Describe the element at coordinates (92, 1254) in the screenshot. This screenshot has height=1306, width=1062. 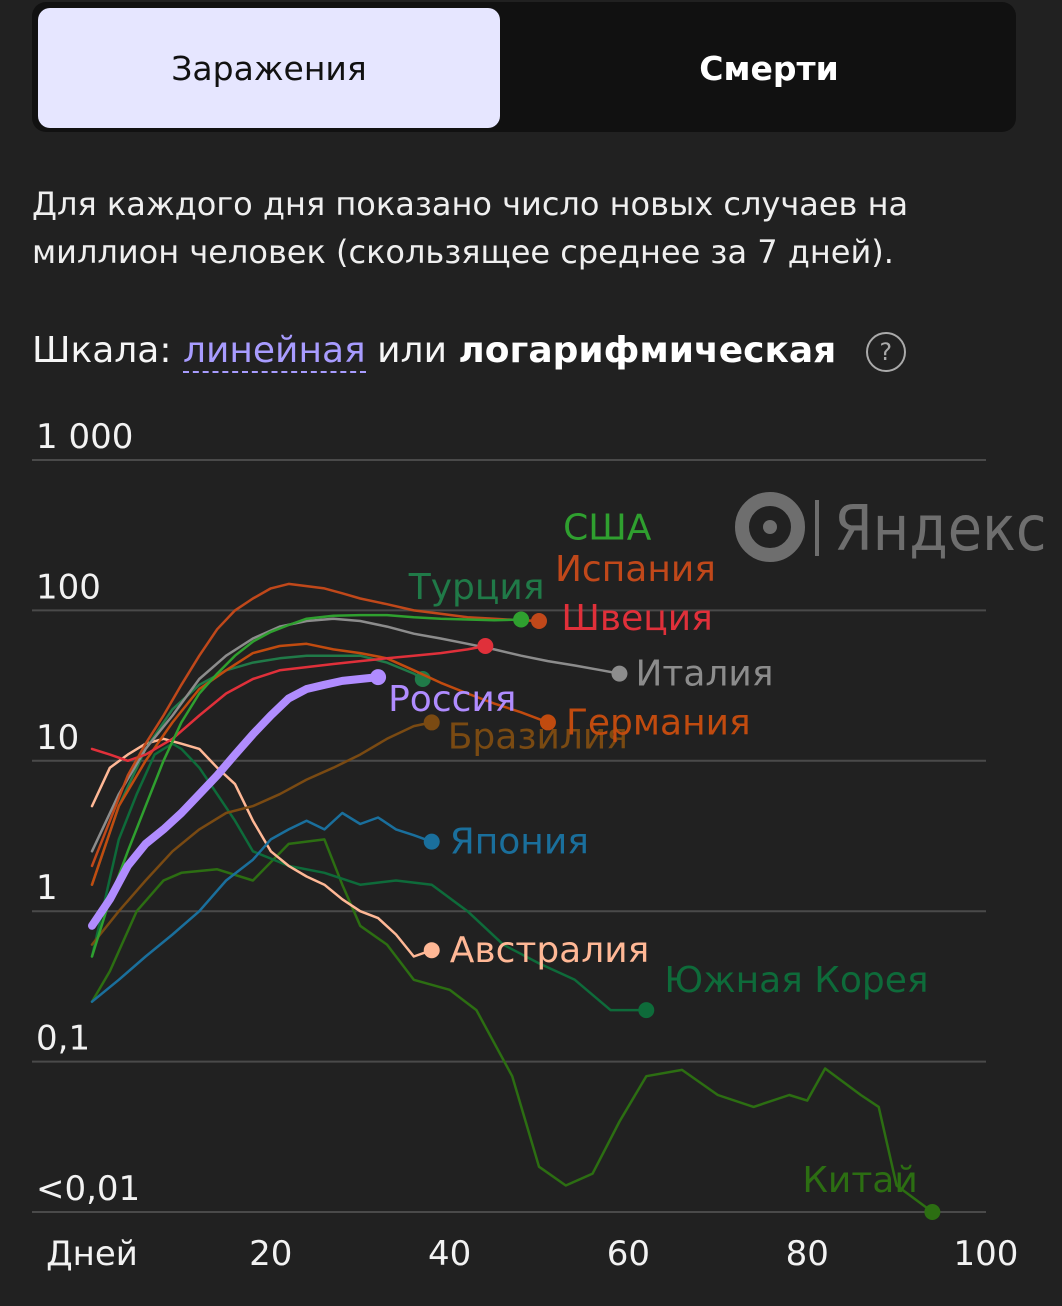
I see `x-tick-label: Дней` at that location.